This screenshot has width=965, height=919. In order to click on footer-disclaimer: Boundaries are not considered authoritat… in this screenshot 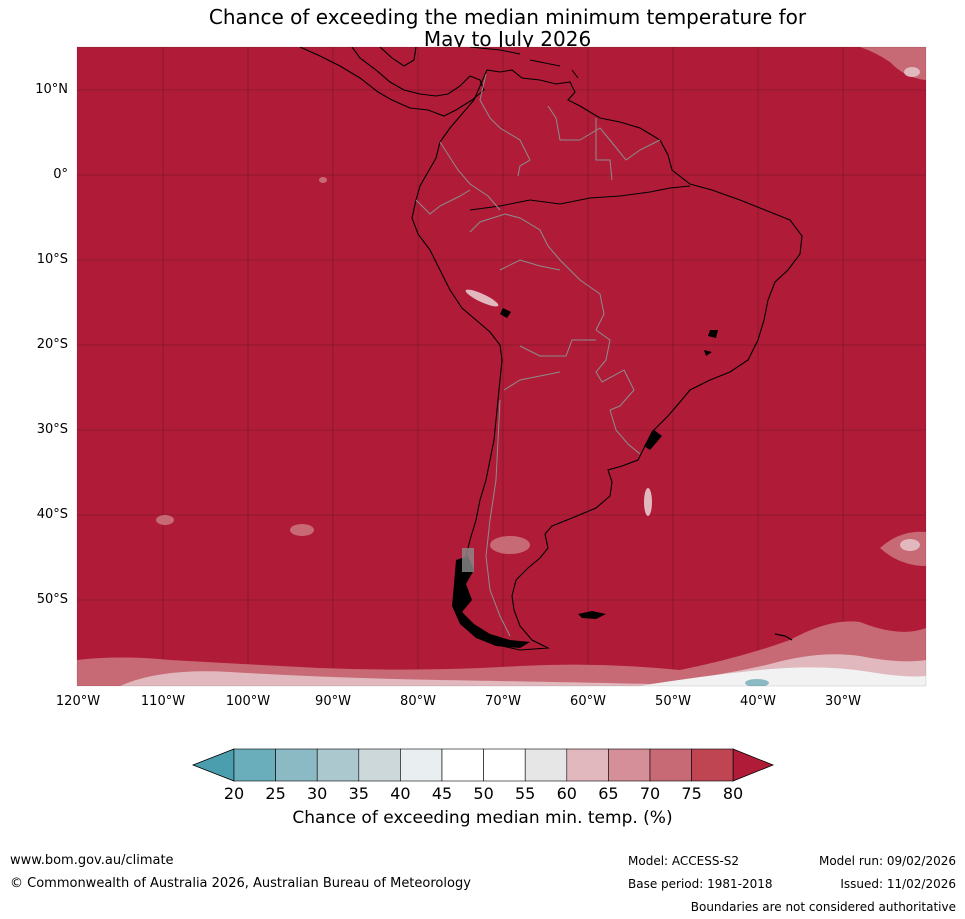, I will do `click(823, 907)`.